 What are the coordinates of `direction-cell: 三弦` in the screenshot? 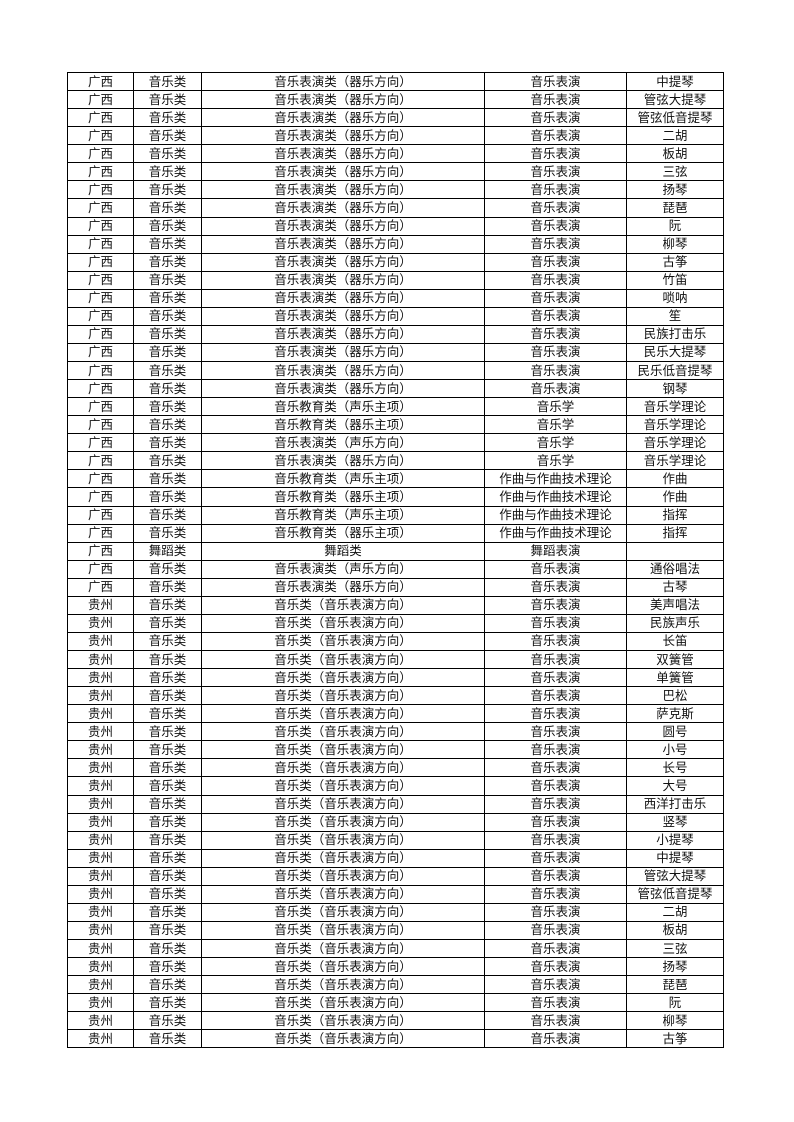 It's located at (675, 172).